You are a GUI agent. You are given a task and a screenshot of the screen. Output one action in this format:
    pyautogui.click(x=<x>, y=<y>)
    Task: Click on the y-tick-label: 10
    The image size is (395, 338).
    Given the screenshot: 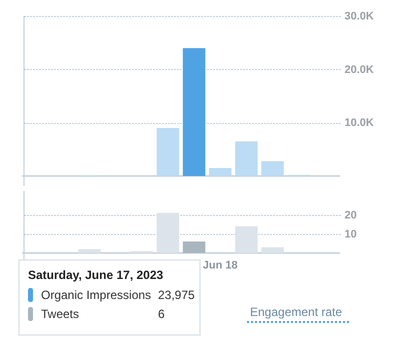 What is the action you would take?
    pyautogui.click(x=350, y=234)
    